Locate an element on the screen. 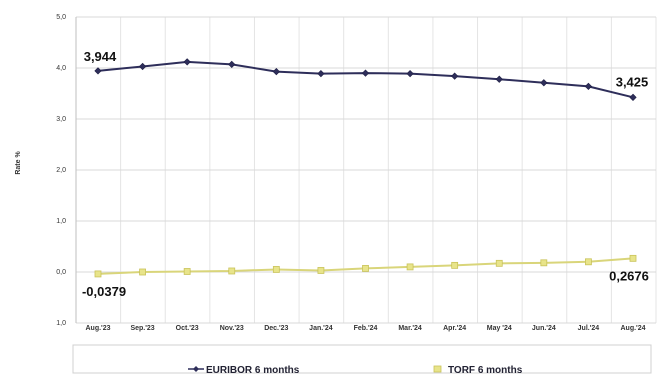 This screenshot has height=376, width=659. x-tick-label: Jul.'24 is located at coordinates (589, 328).